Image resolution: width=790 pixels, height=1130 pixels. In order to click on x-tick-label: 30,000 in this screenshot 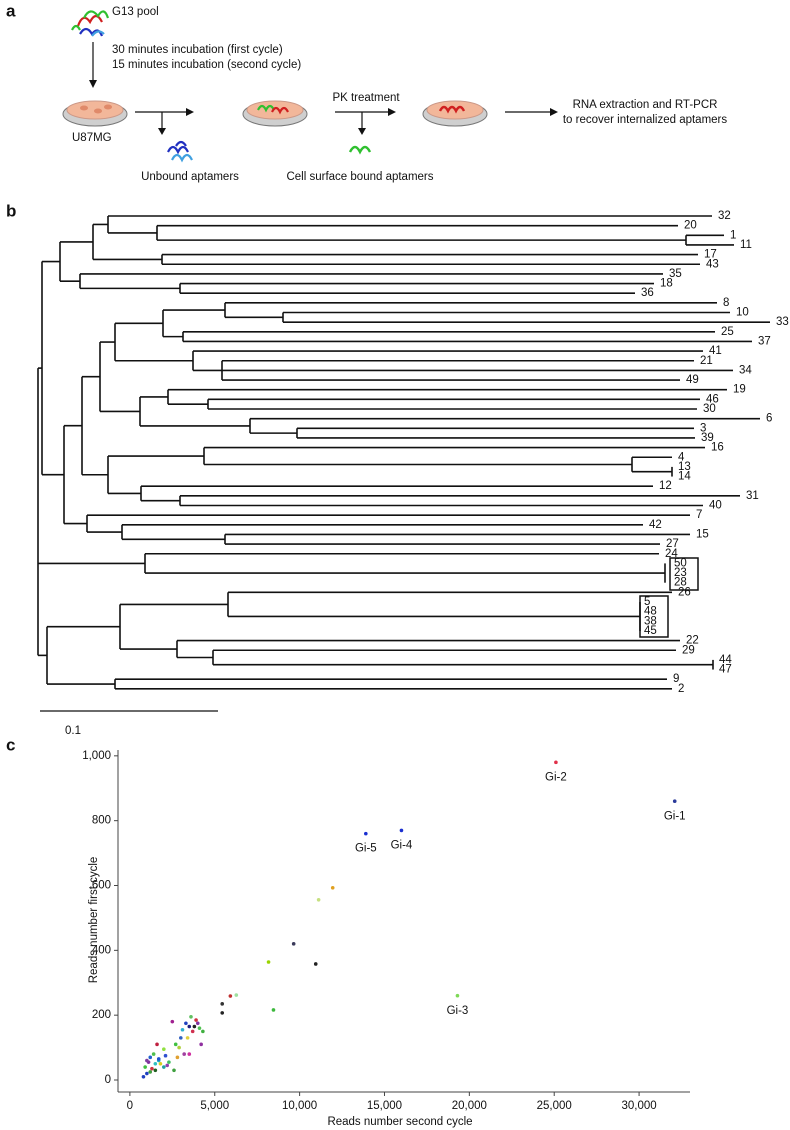, I will do `click(638, 1106)`.